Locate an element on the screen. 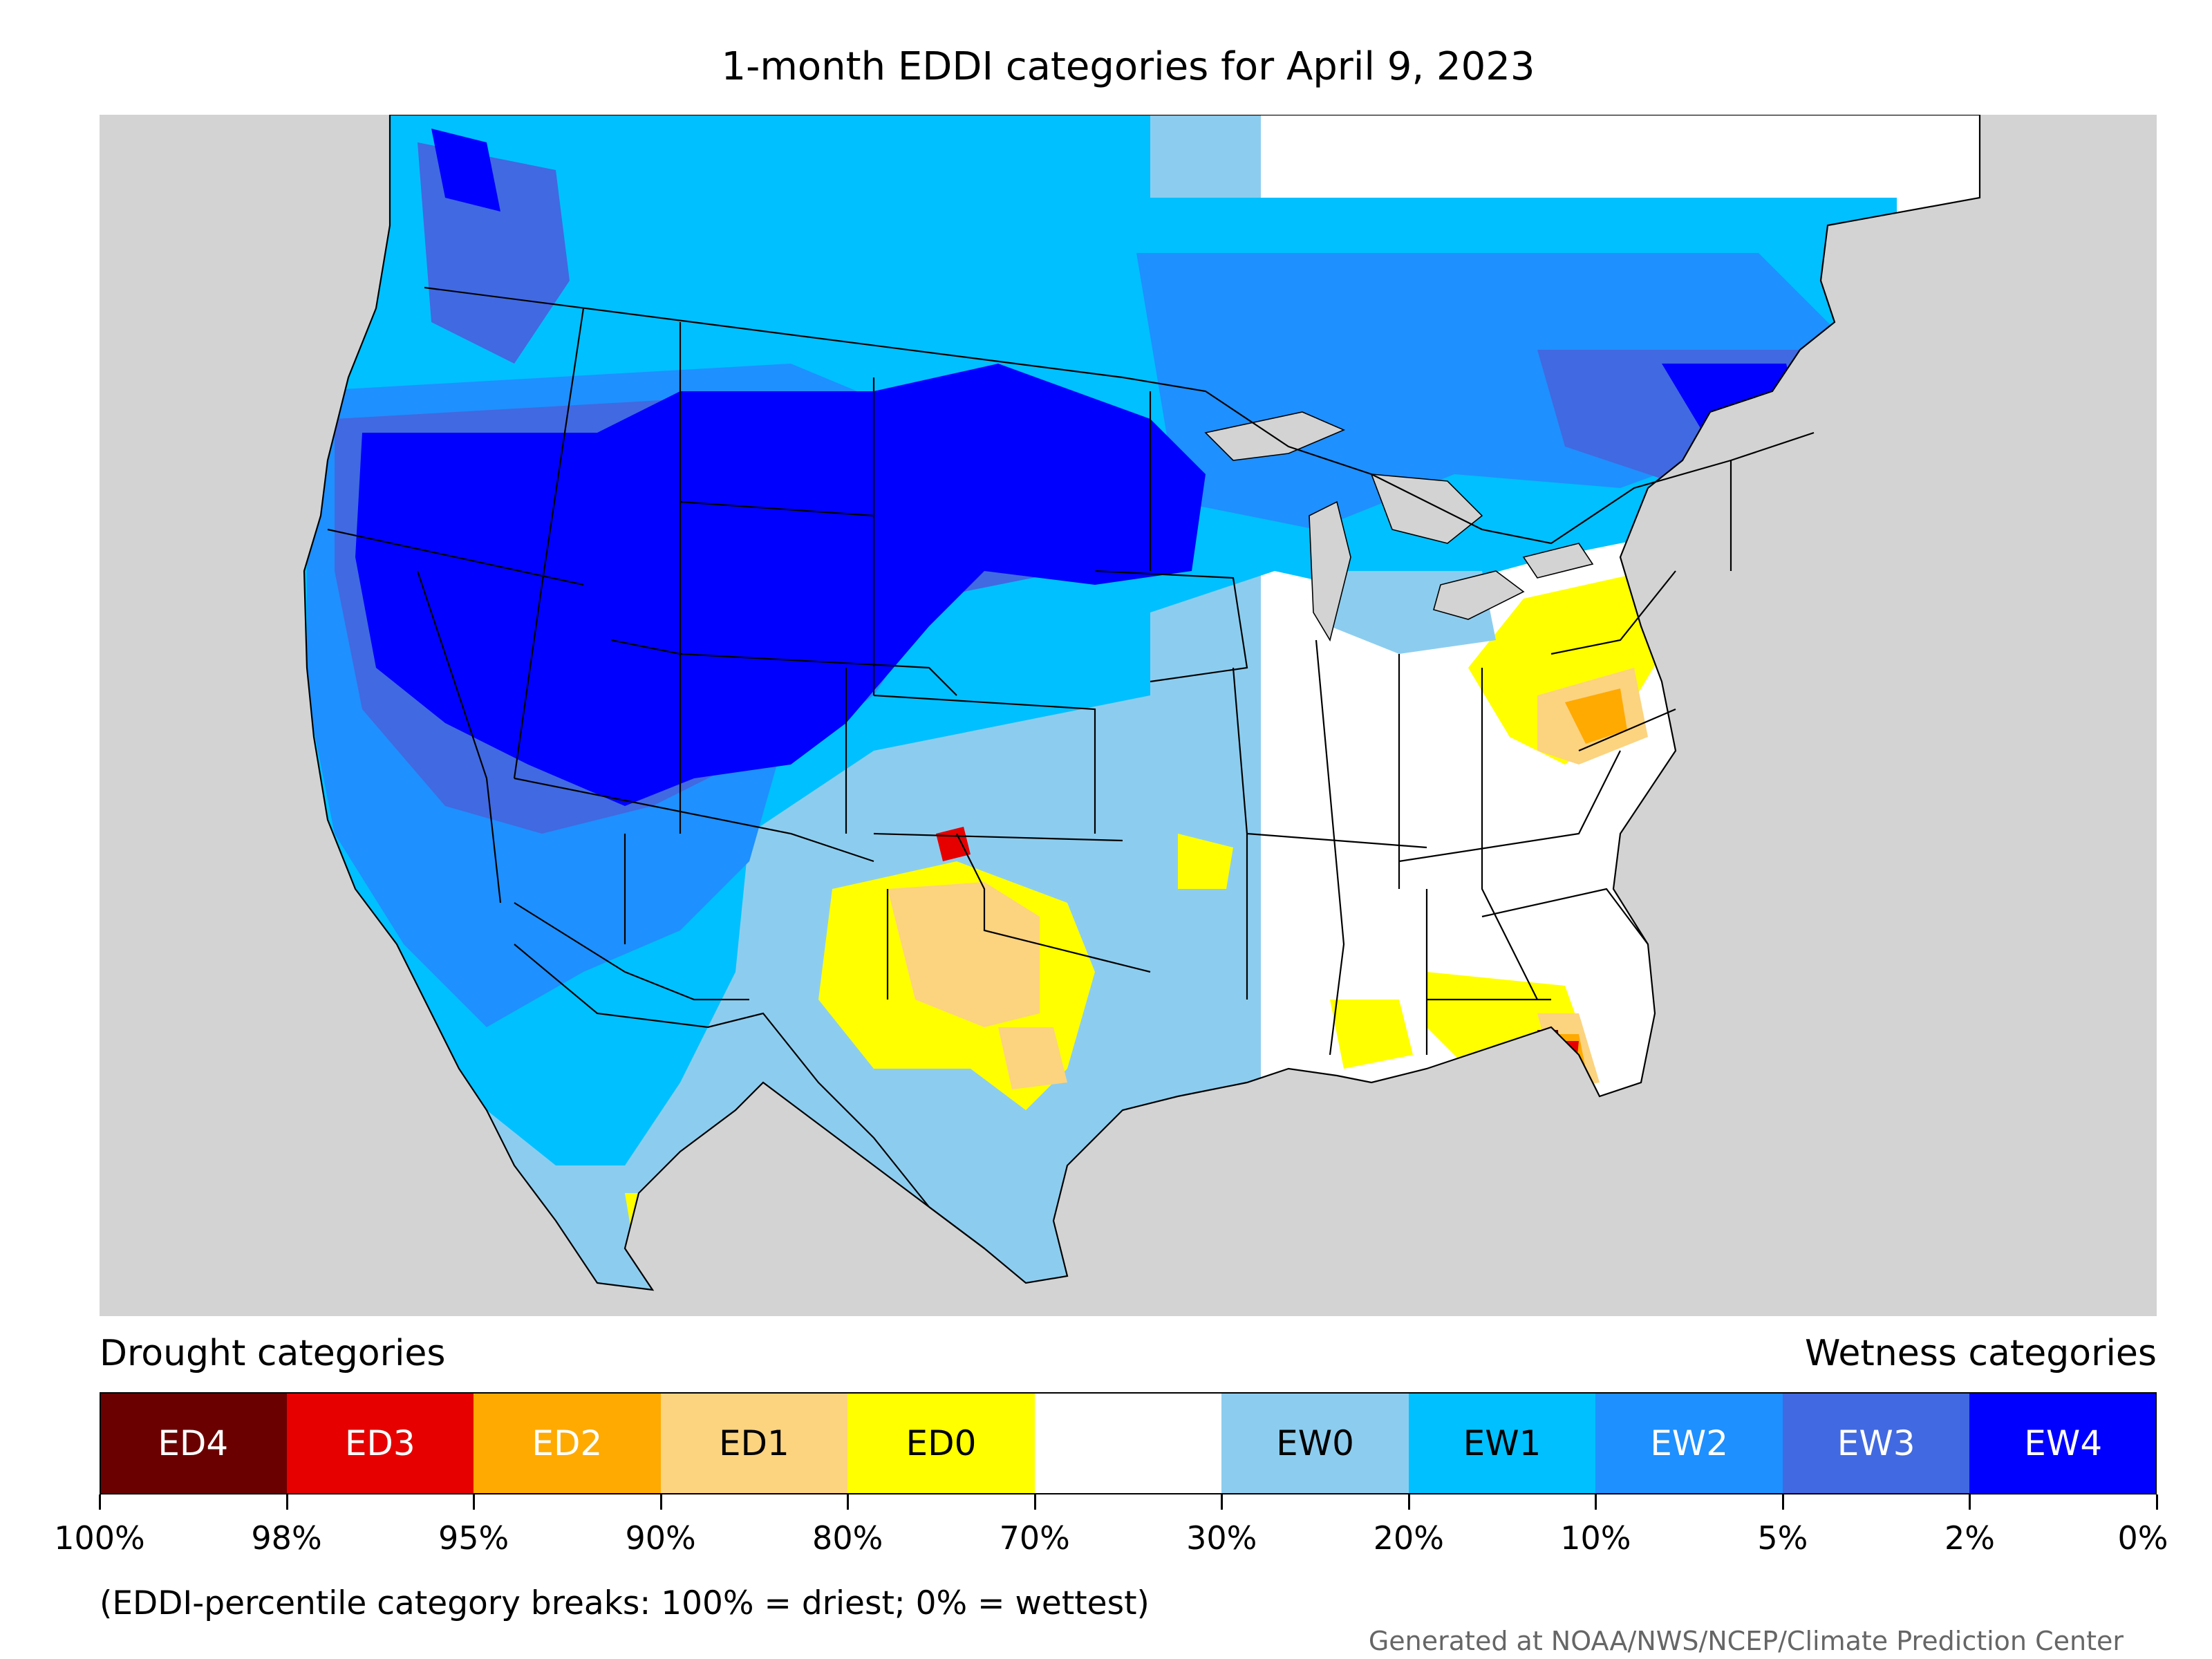 The width and height of the screenshot is (2212, 1659). legend-break-label: 5% is located at coordinates (1783, 1538).